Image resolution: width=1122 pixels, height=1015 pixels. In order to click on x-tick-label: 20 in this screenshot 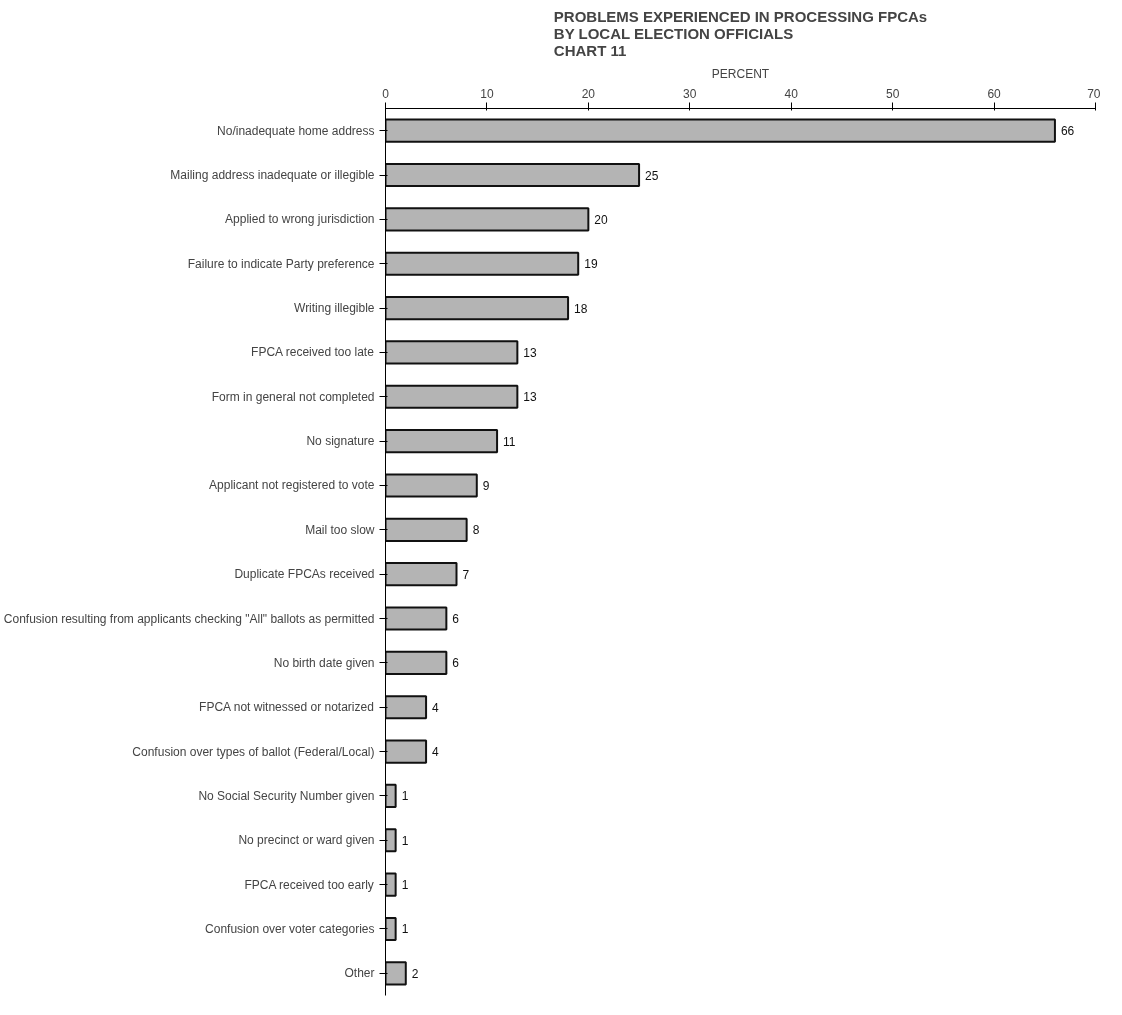, I will do `click(588, 93)`.